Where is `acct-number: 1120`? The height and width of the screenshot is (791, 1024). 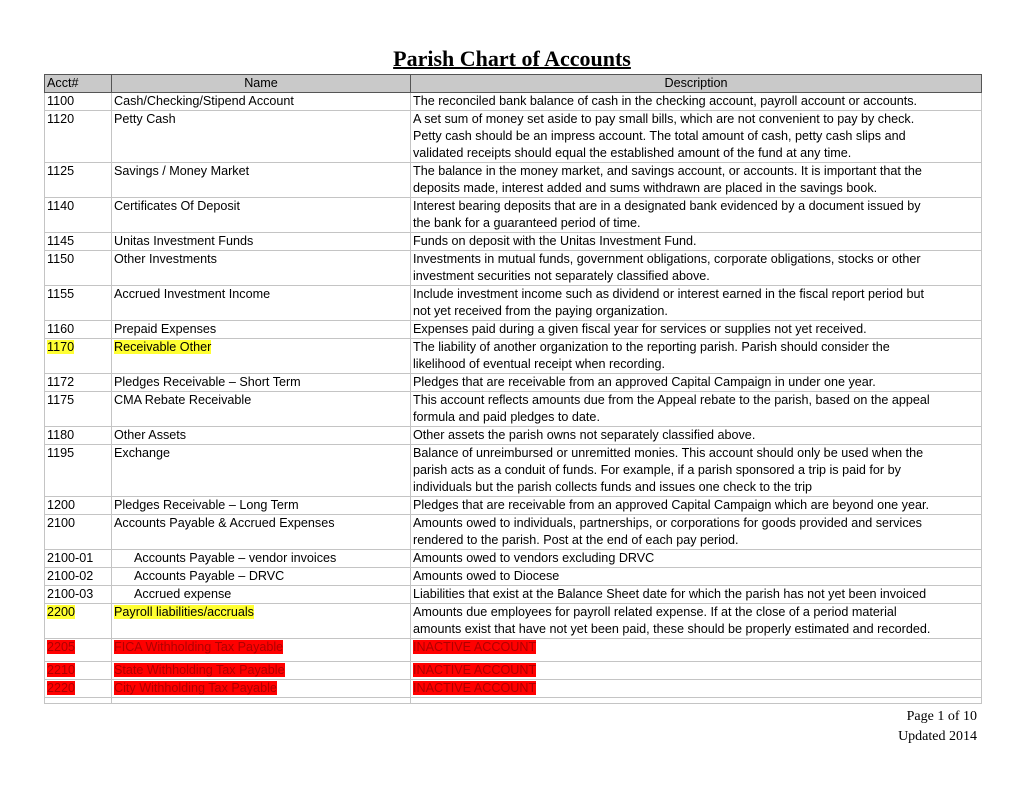 acct-number: 1120 is located at coordinates (61, 119).